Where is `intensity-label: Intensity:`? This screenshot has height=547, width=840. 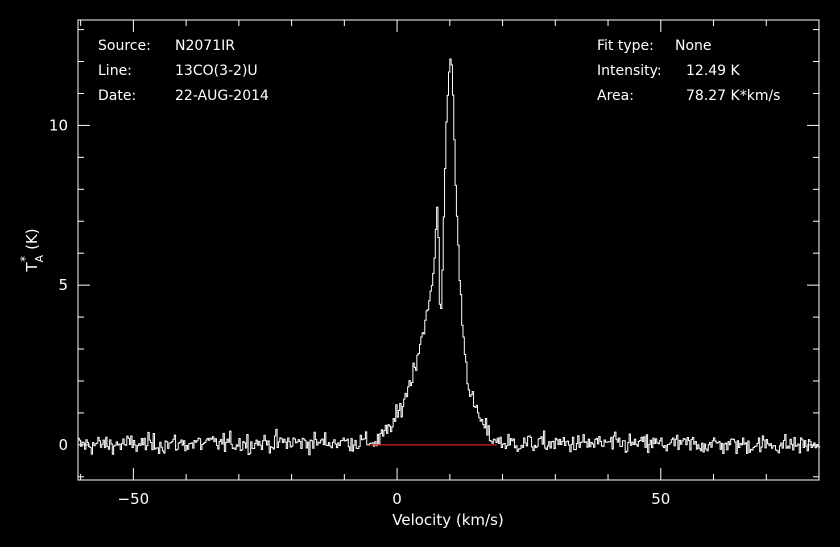 intensity-label: Intensity: is located at coordinates (629, 71).